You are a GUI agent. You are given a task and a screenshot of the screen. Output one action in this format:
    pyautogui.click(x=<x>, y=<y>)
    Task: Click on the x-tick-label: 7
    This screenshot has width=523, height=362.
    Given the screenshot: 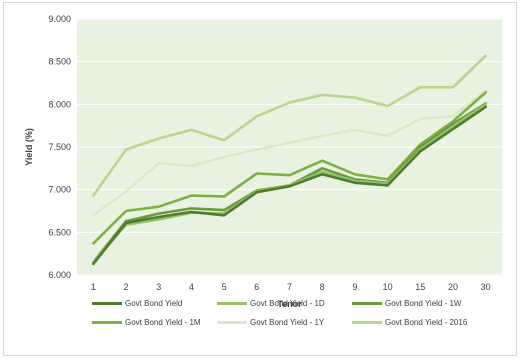 What is the action you would take?
    pyautogui.click(x=289, y=287)
    